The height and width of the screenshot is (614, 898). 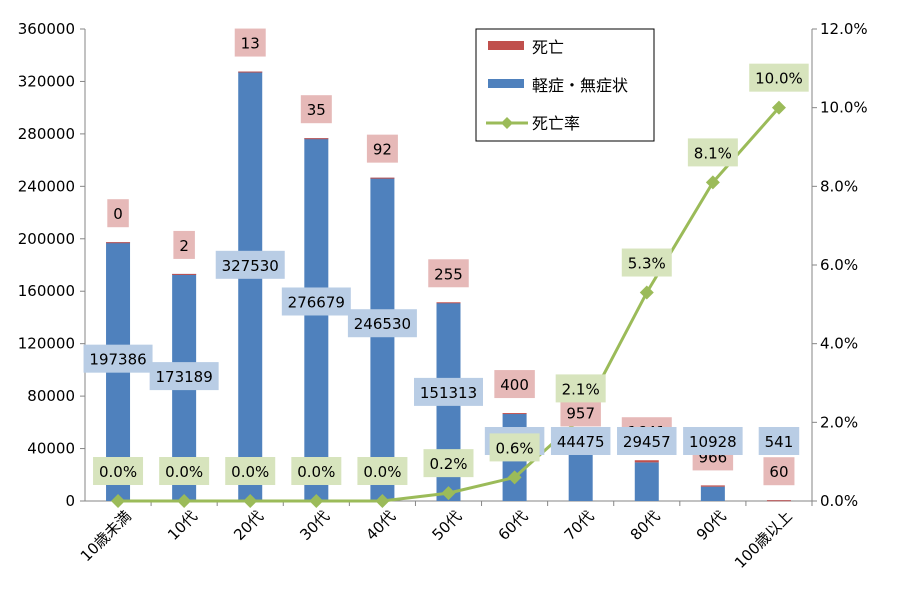 I want to click on legend-label: 死亡率, so click(x=556, y=123).